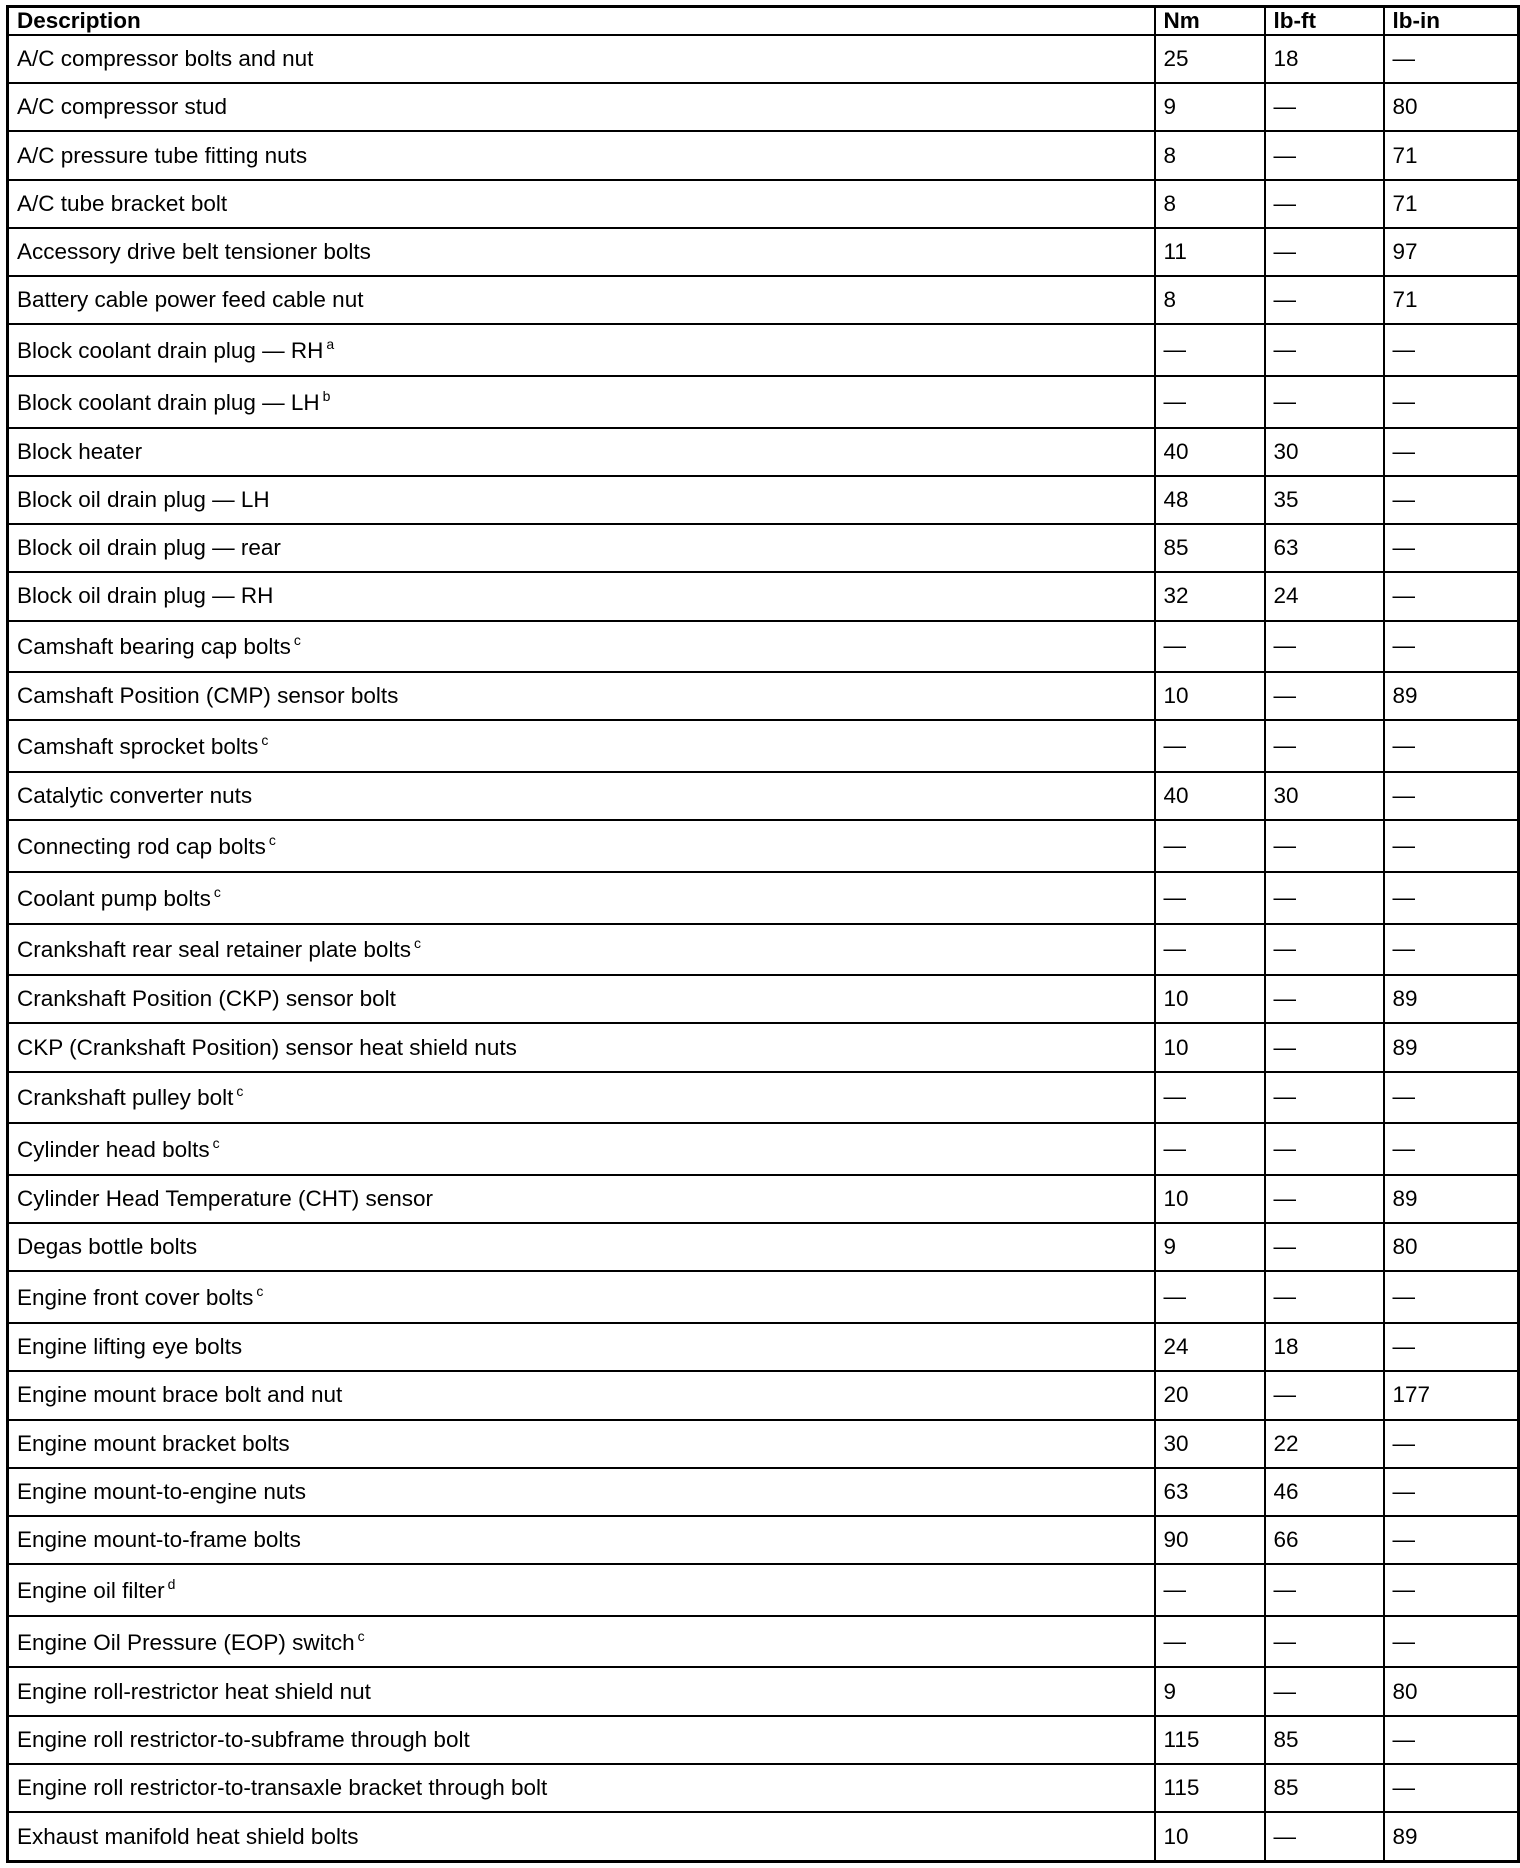  Describe the element at coordinates (581, 696) in the screenshot. I see `description-cell: Camshaft Position (CMP) sensor bolts` at that location.